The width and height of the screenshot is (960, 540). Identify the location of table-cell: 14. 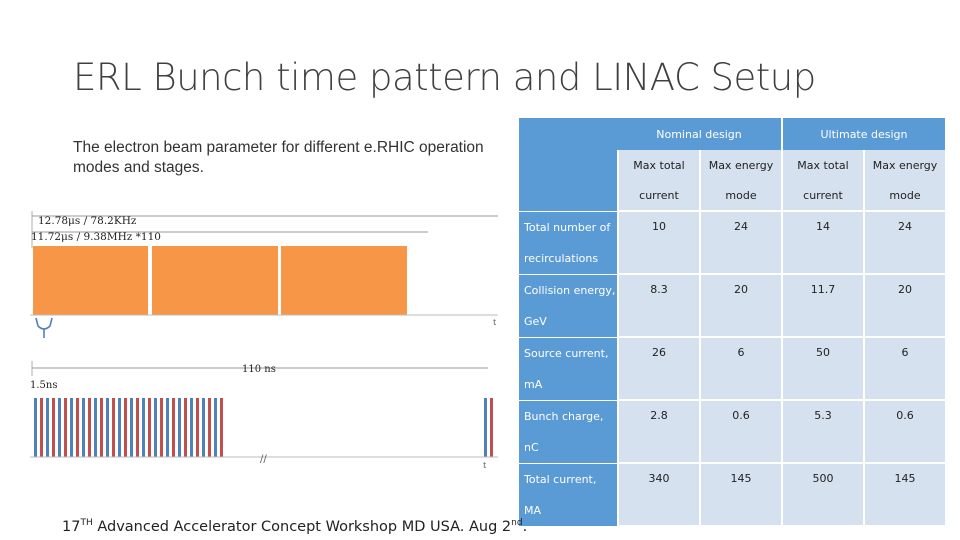
(822, 243).